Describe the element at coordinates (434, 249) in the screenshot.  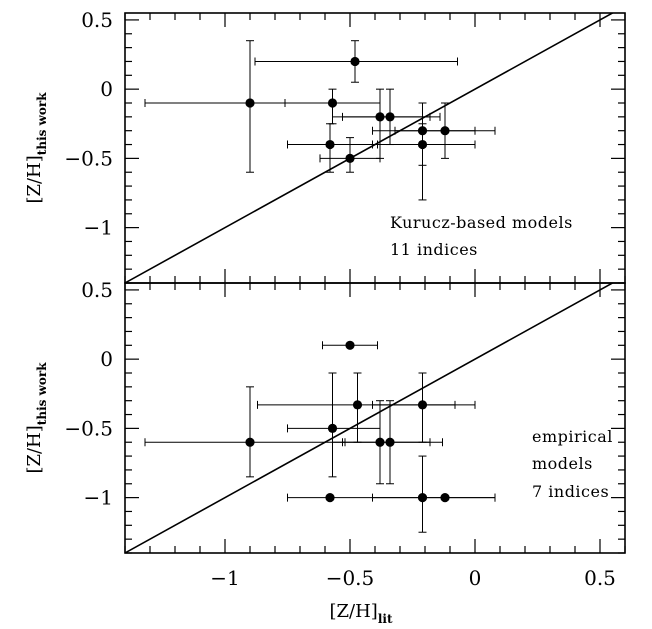
I see `annotation-line: 11 indices` at that location.